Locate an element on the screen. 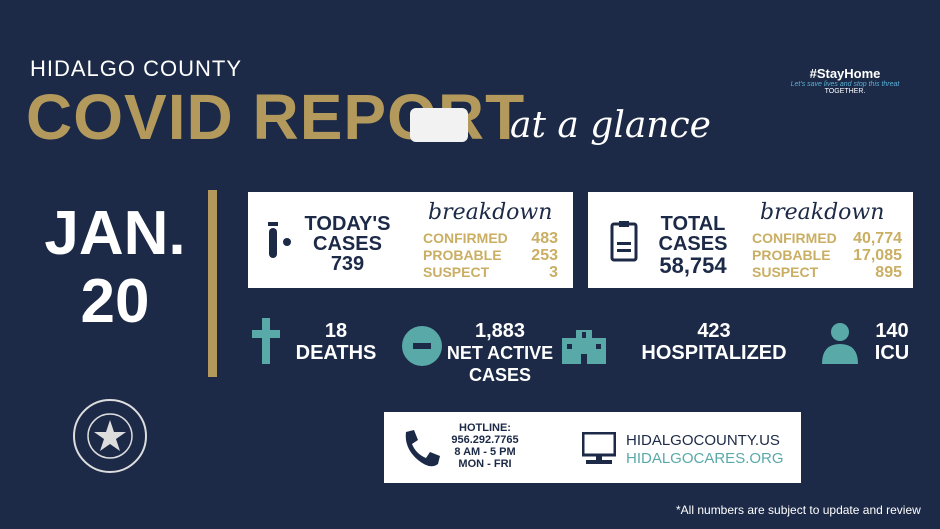  todays-cases-label: TODAY'S CASES 739 is located at coordinates (347, 244).